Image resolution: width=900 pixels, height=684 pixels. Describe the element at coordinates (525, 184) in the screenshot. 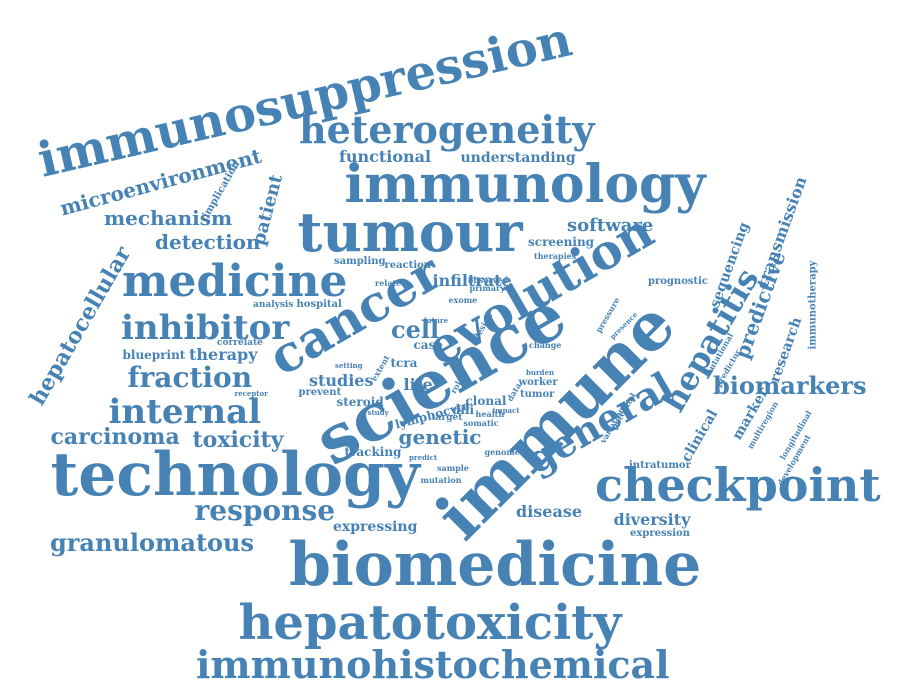

I see `word-immunology: immunology` at that location.